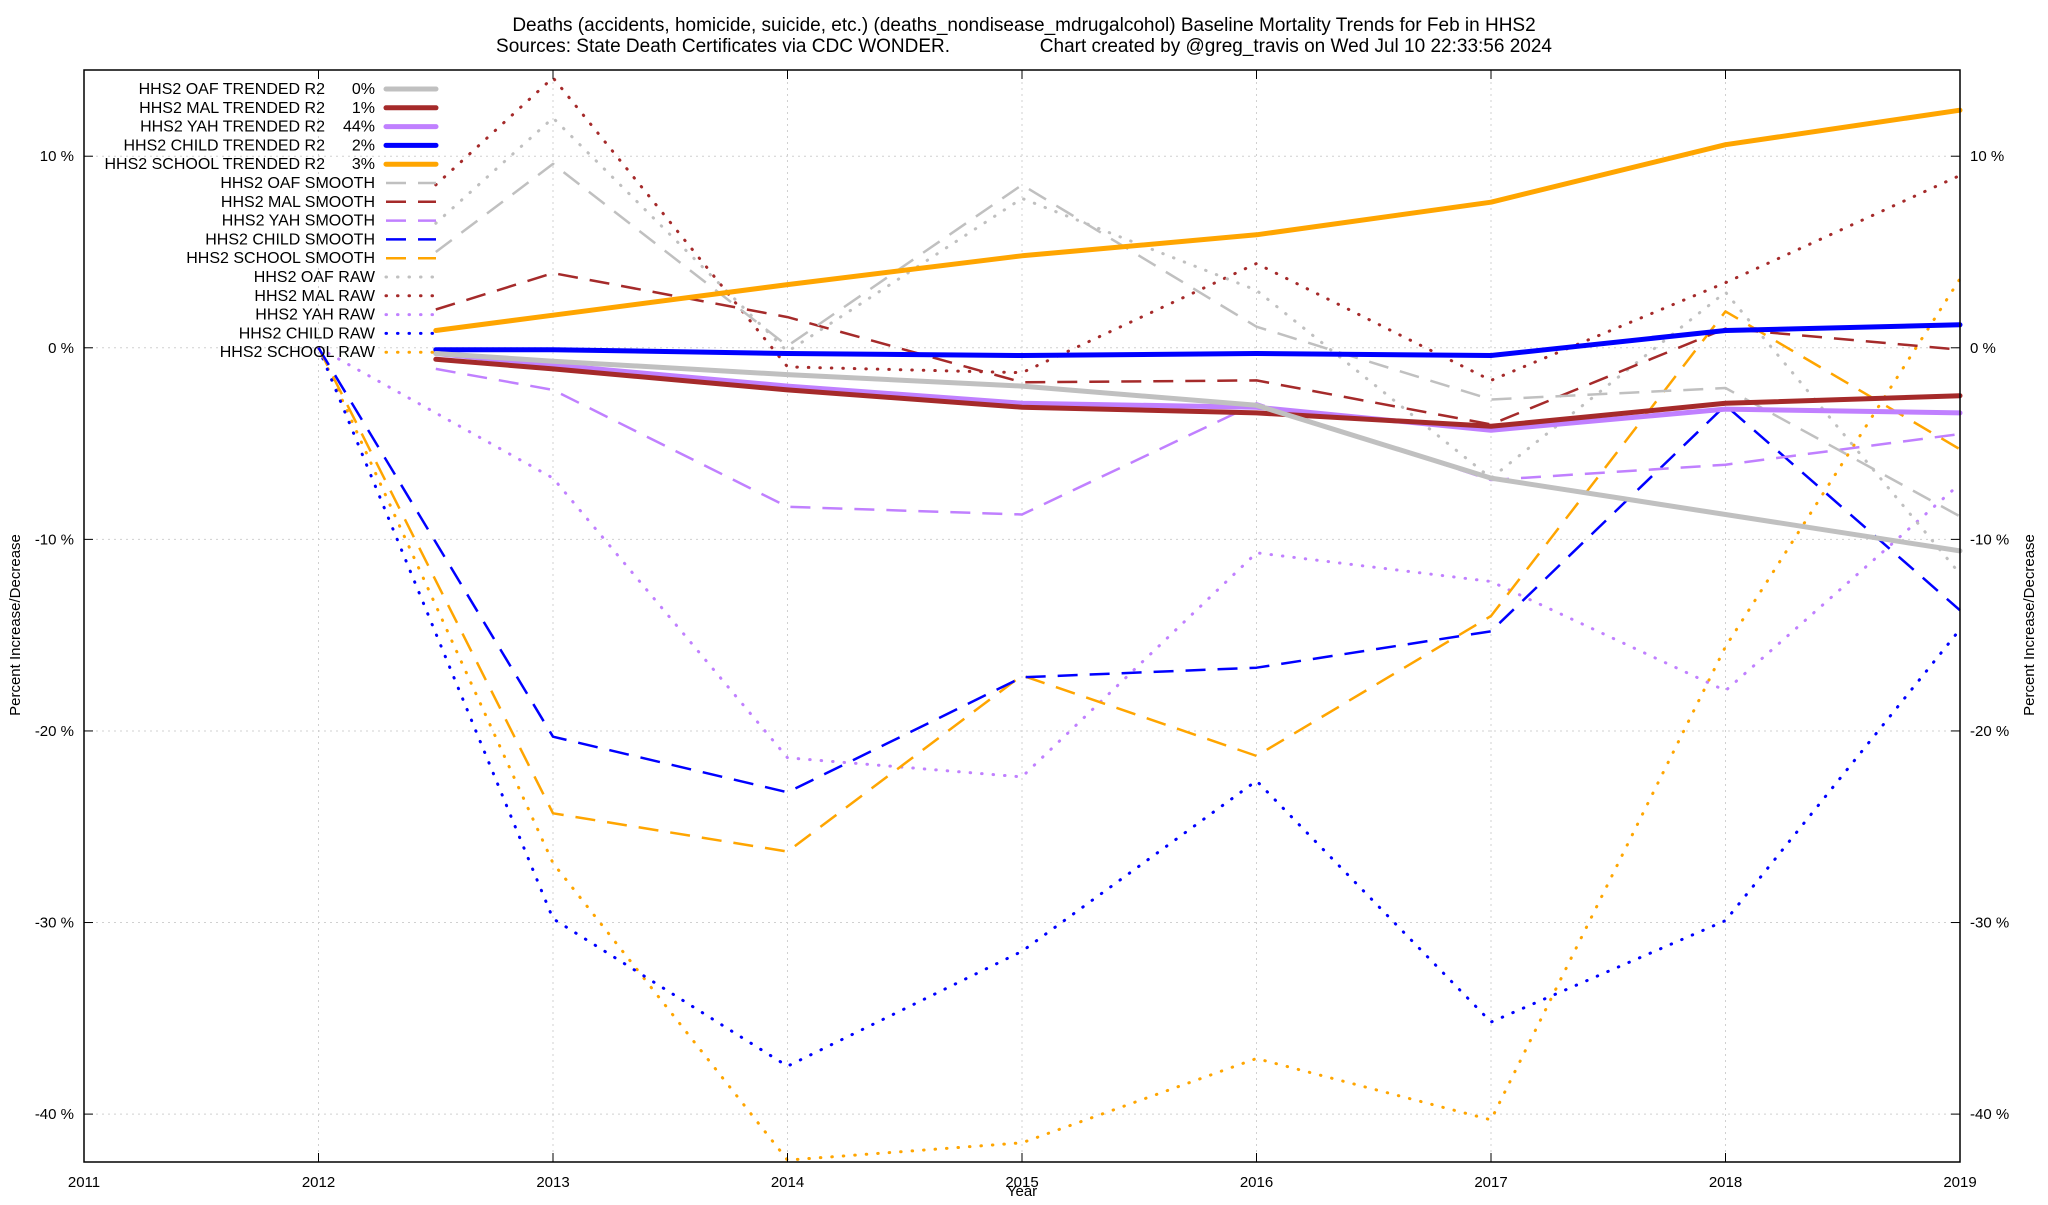  What do you see at coordinates (1022, 1191) in the screenshot?
I see `x-axis-label: Year` at bounding box center [1022, 1191].